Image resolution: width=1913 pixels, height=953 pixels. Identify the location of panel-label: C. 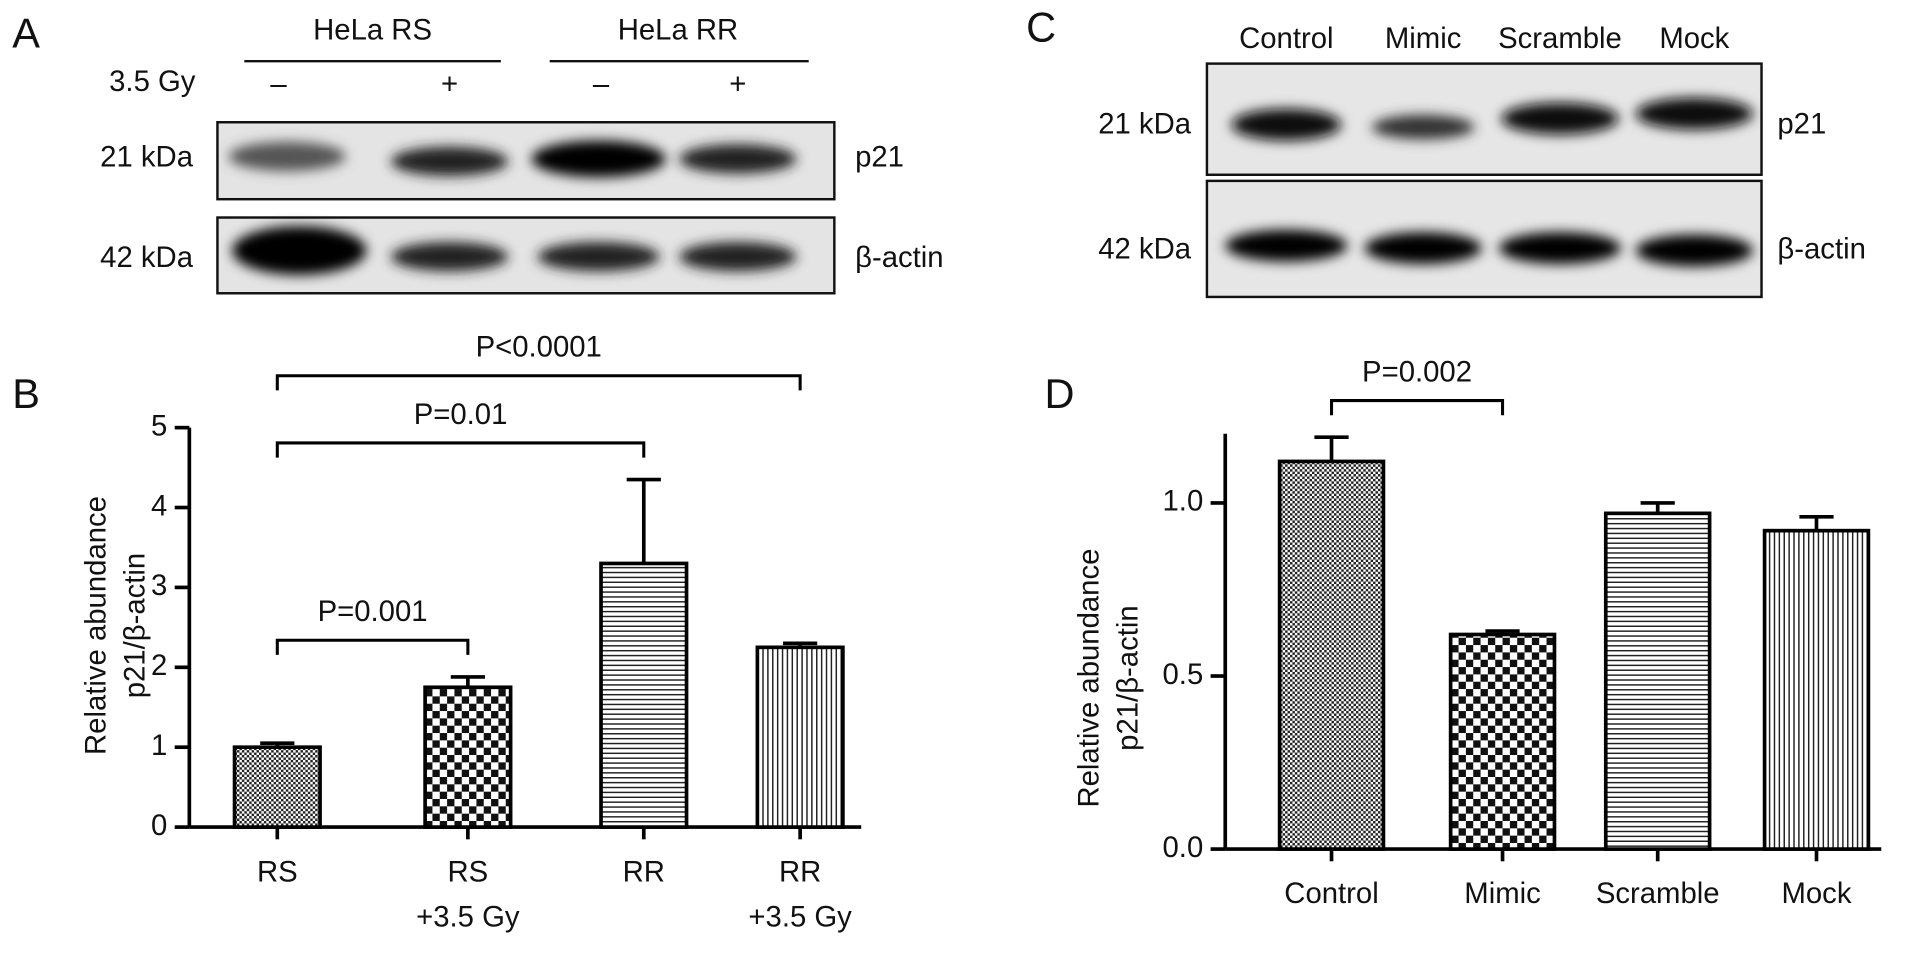
(1041, 27).